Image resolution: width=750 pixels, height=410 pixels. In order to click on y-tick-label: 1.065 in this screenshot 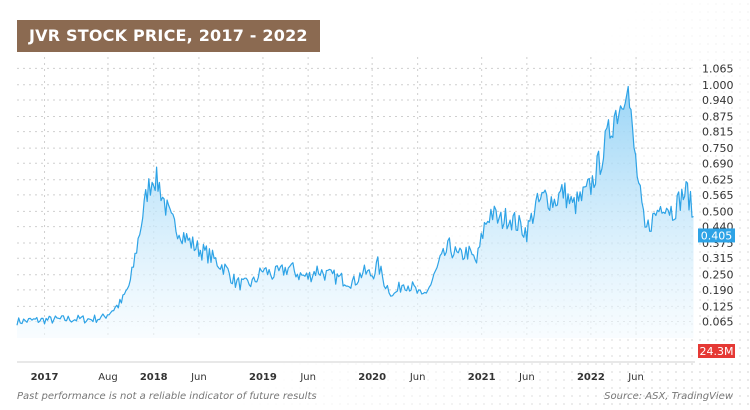, I will do `click(718, 68)`.